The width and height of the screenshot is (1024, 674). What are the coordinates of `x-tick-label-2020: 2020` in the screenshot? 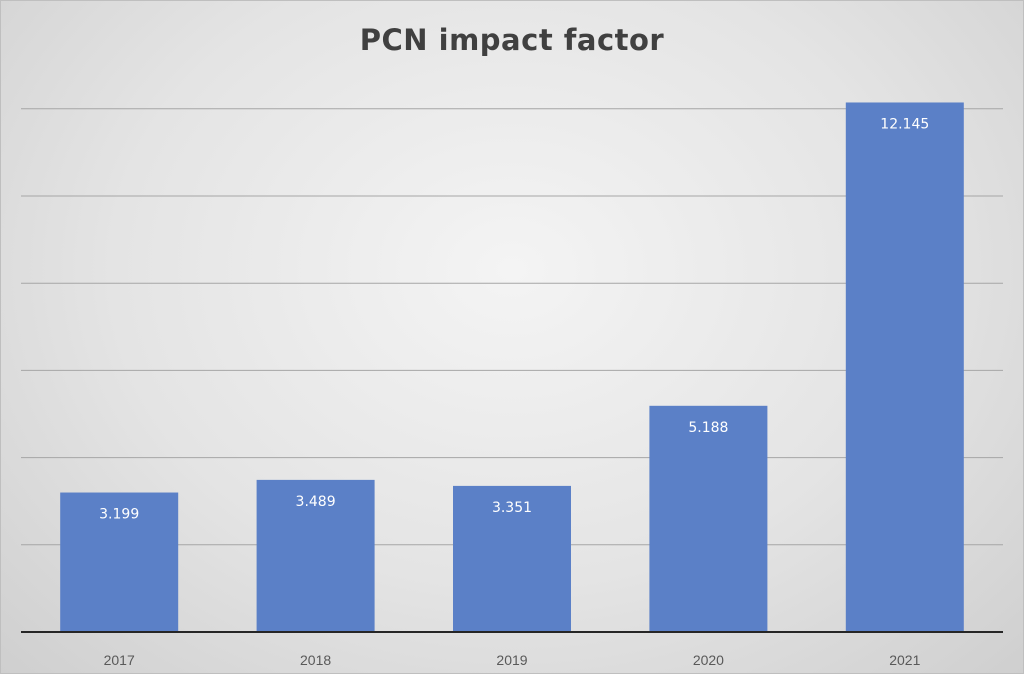 It's located at (708, 660).